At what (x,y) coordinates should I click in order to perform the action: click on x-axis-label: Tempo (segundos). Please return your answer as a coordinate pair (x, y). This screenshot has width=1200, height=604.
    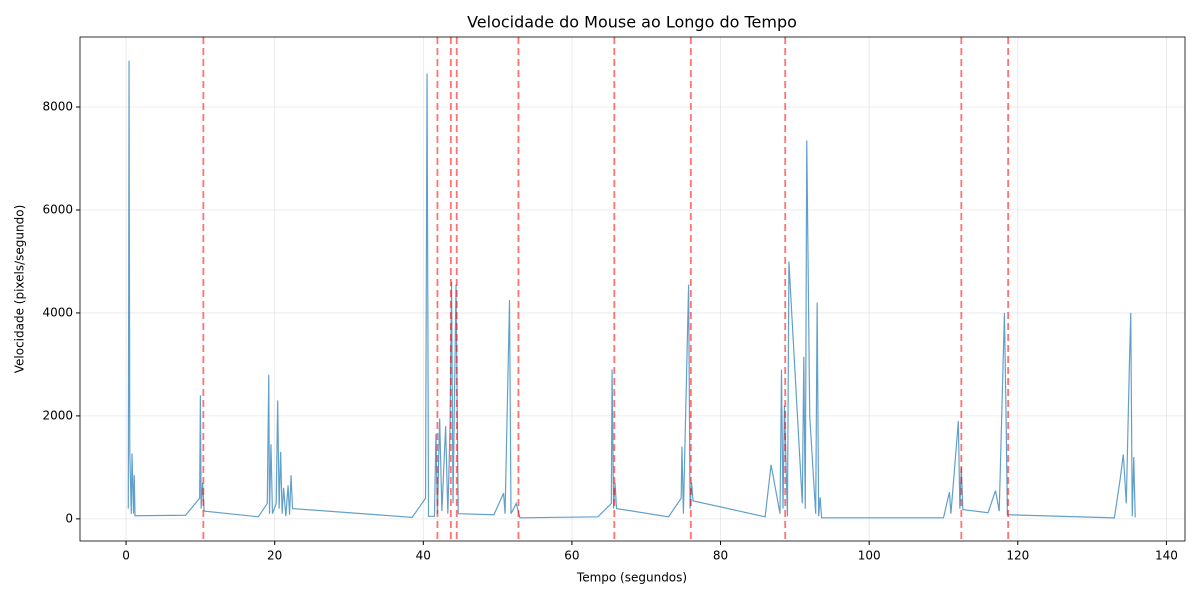
    Looking at the image, I should click on (631, 578).